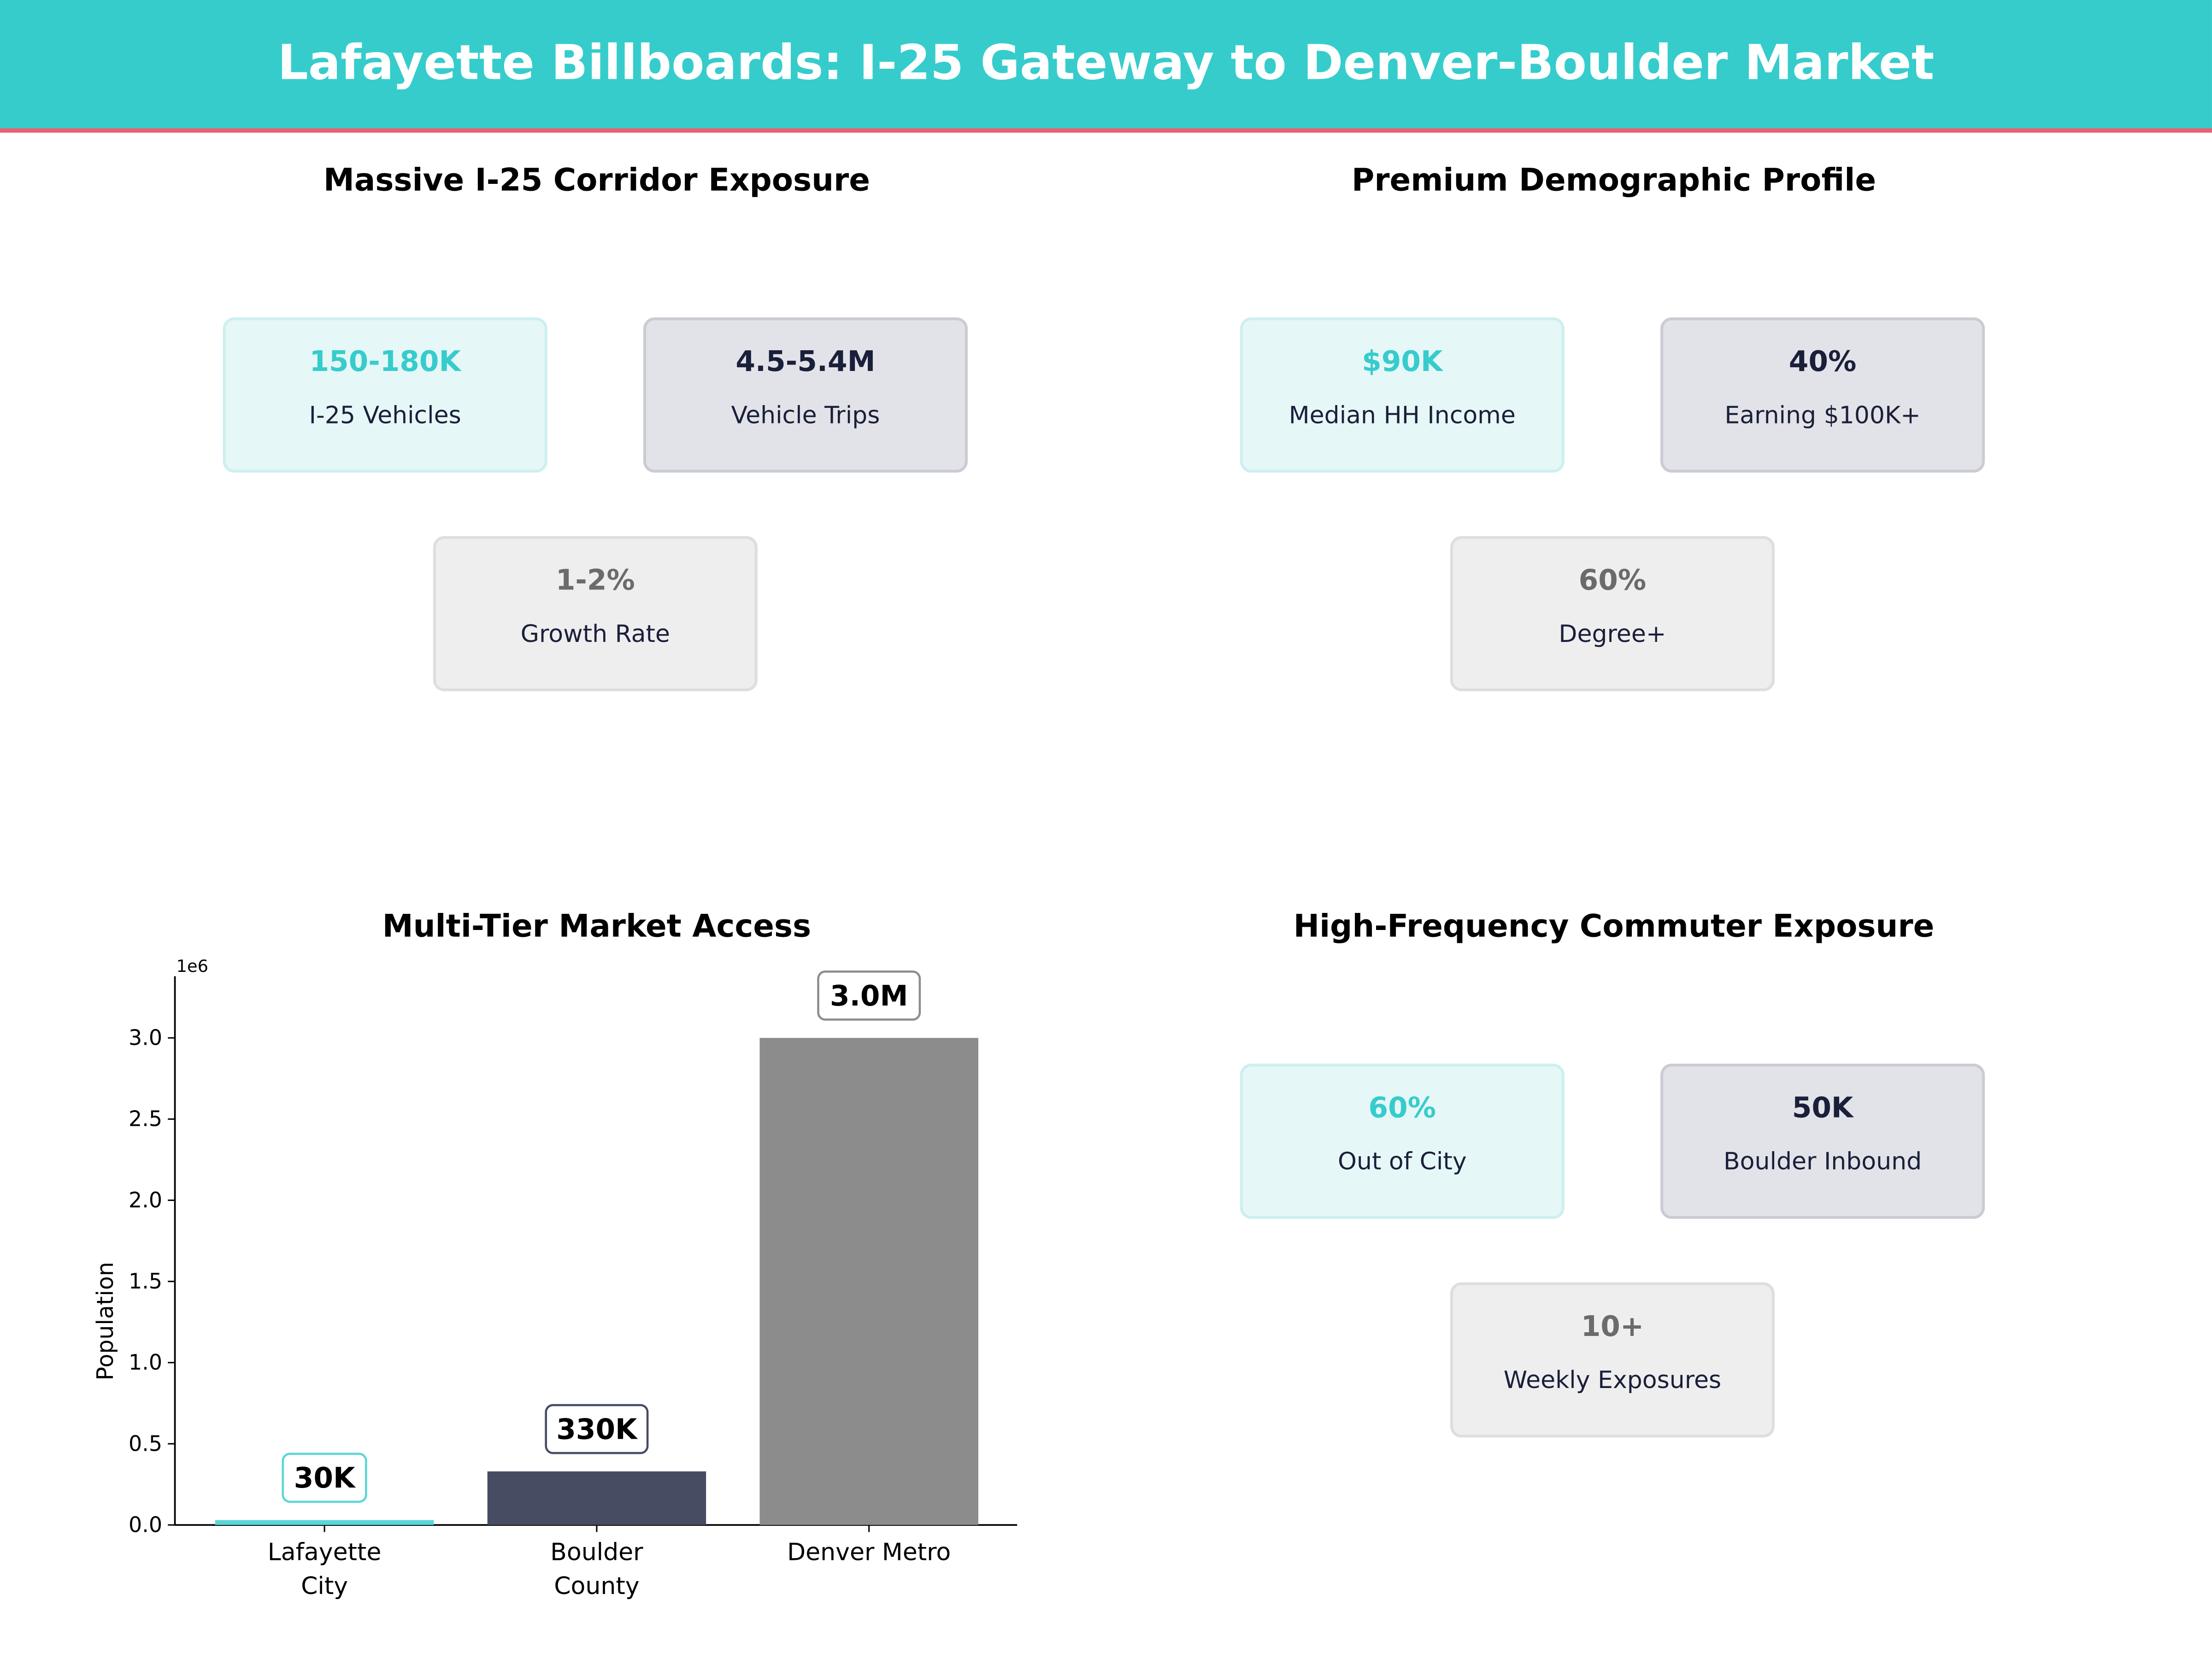 The image size is (2212, 1659). Describe the element at coordinates (596, 1552) in the screenshot. I see `x-tick-label: Boulder` at that location.